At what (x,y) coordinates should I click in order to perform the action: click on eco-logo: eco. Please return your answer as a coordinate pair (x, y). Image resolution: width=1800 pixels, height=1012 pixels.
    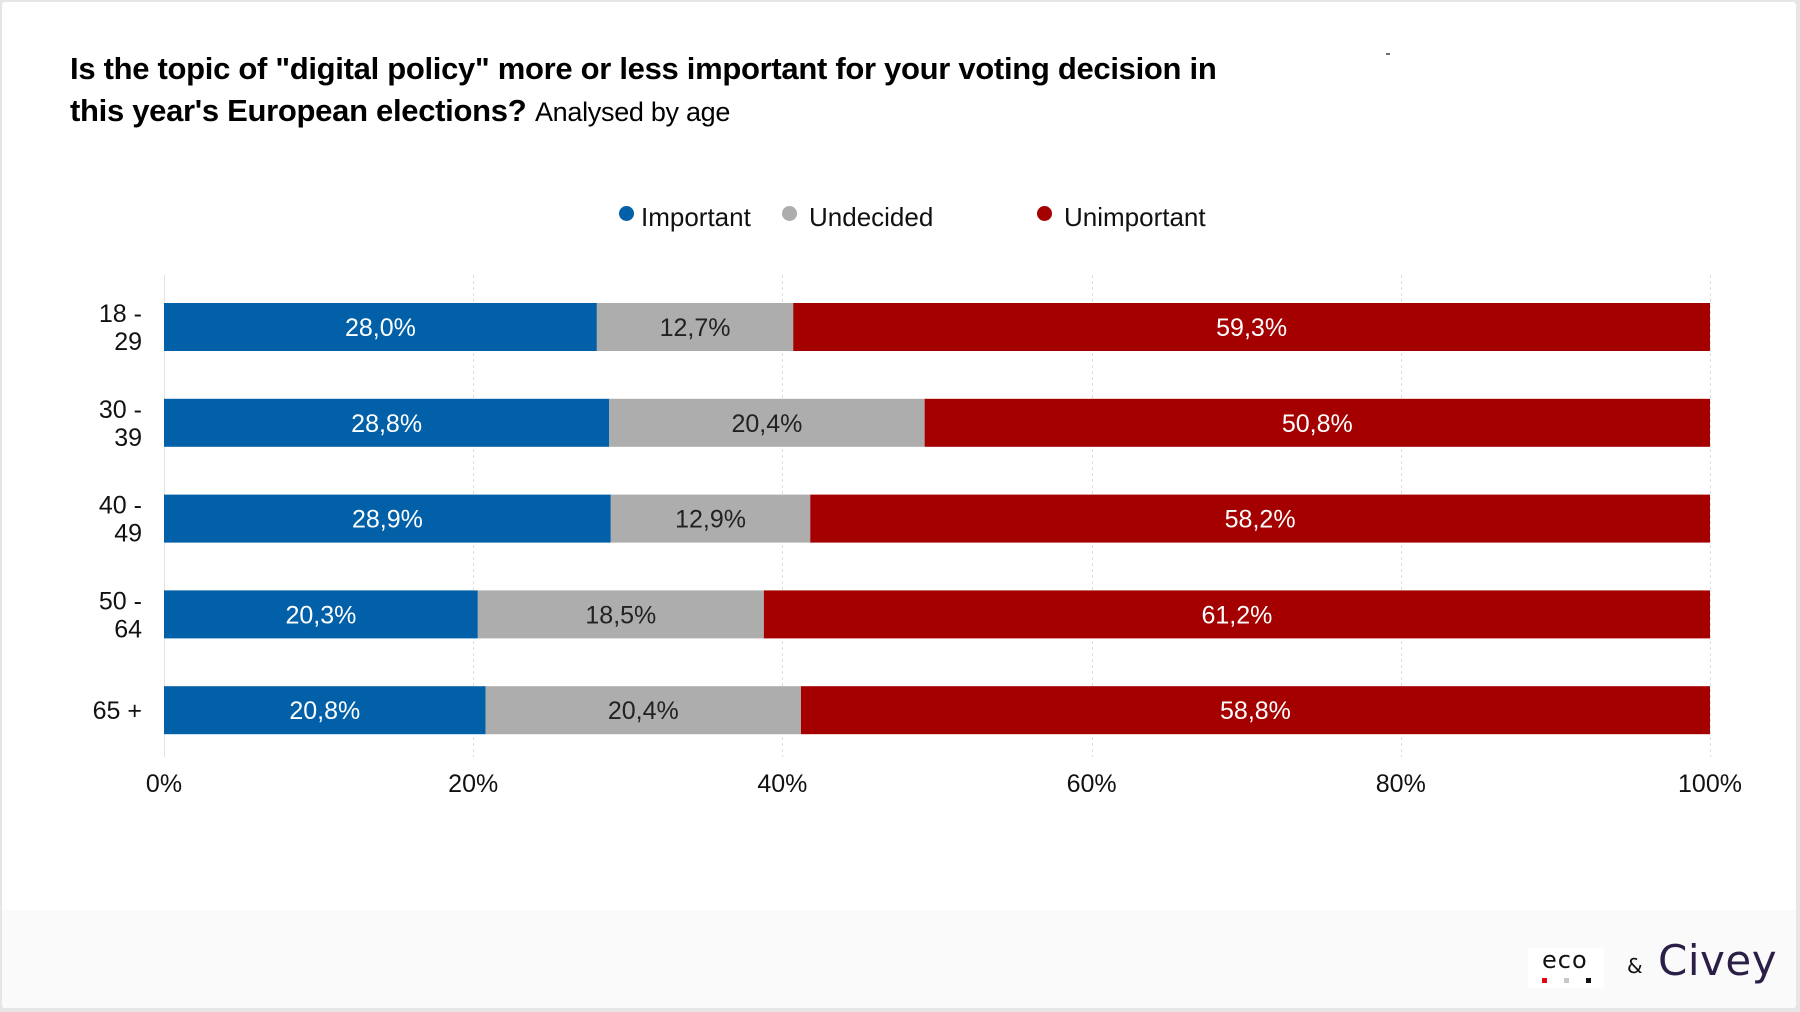
    Looking at the image, I should click on (1566, 967).